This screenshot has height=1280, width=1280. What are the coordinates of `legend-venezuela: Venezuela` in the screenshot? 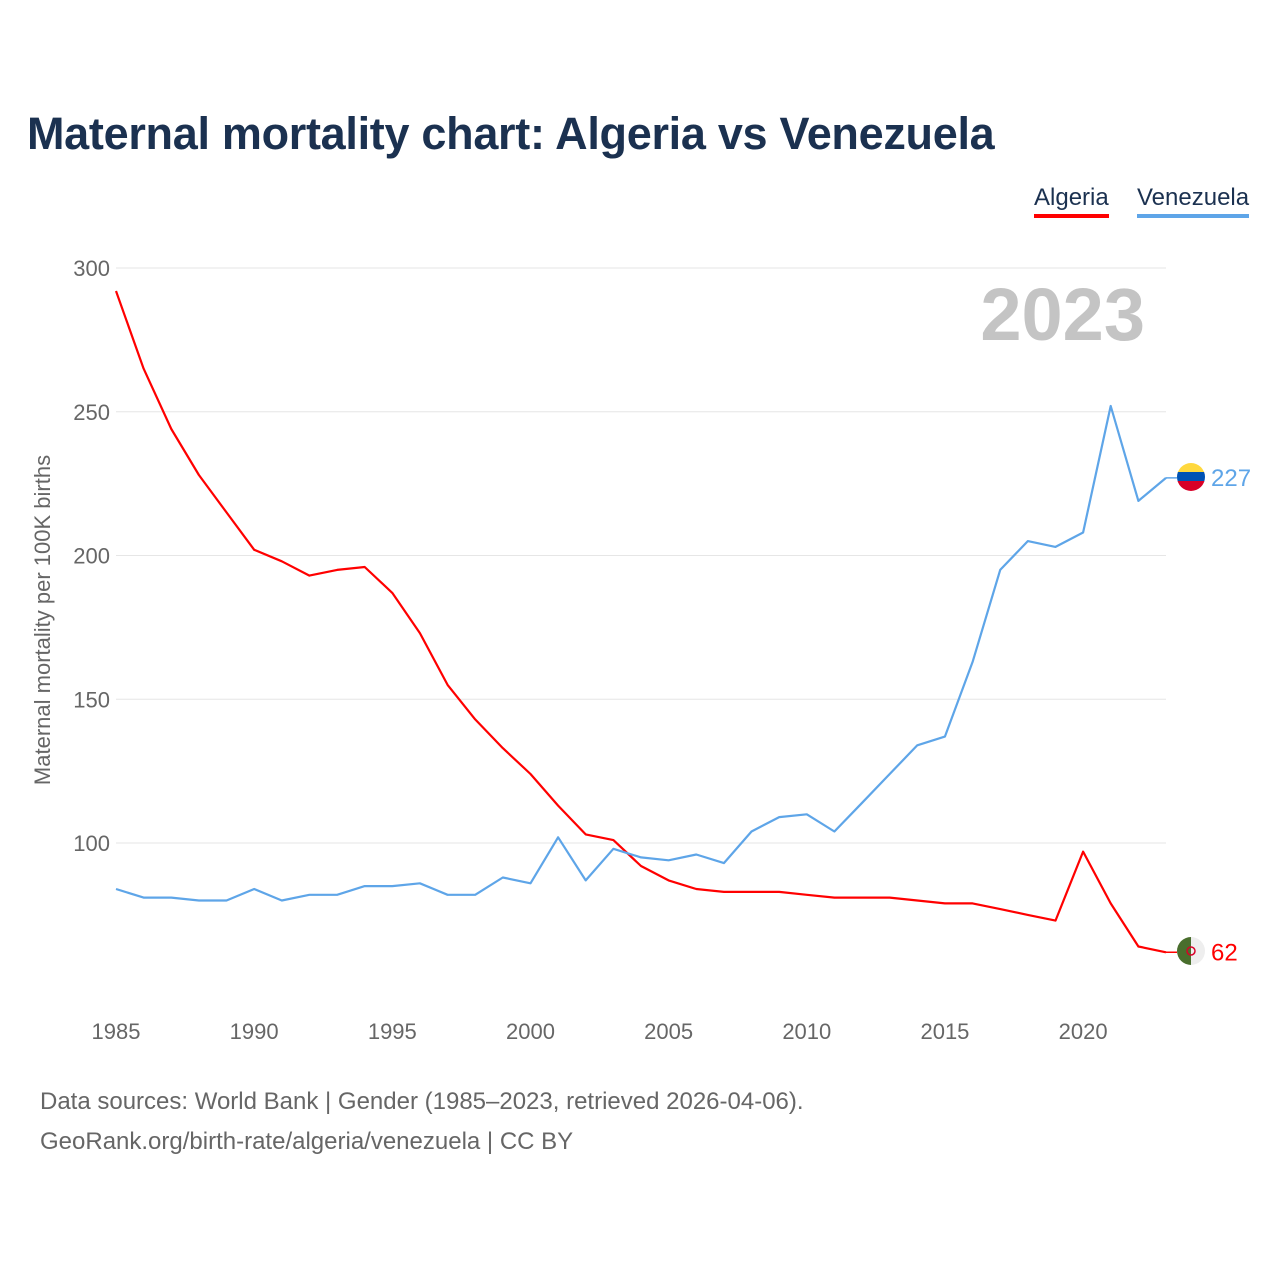 It's located at (1193, 201).